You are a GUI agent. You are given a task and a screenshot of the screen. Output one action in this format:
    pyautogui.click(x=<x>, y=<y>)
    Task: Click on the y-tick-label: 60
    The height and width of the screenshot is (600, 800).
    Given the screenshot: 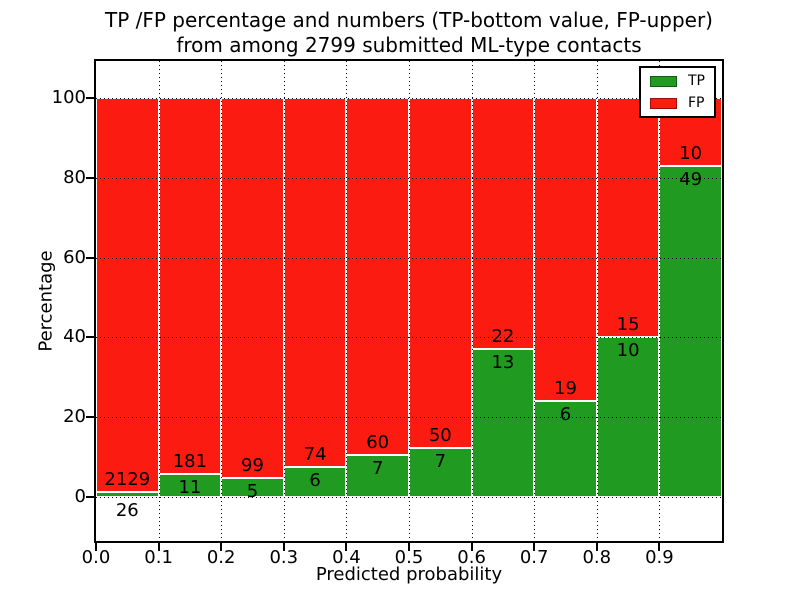 What is the action you would take?
    pyautogui.click(x=74, y=257)
    